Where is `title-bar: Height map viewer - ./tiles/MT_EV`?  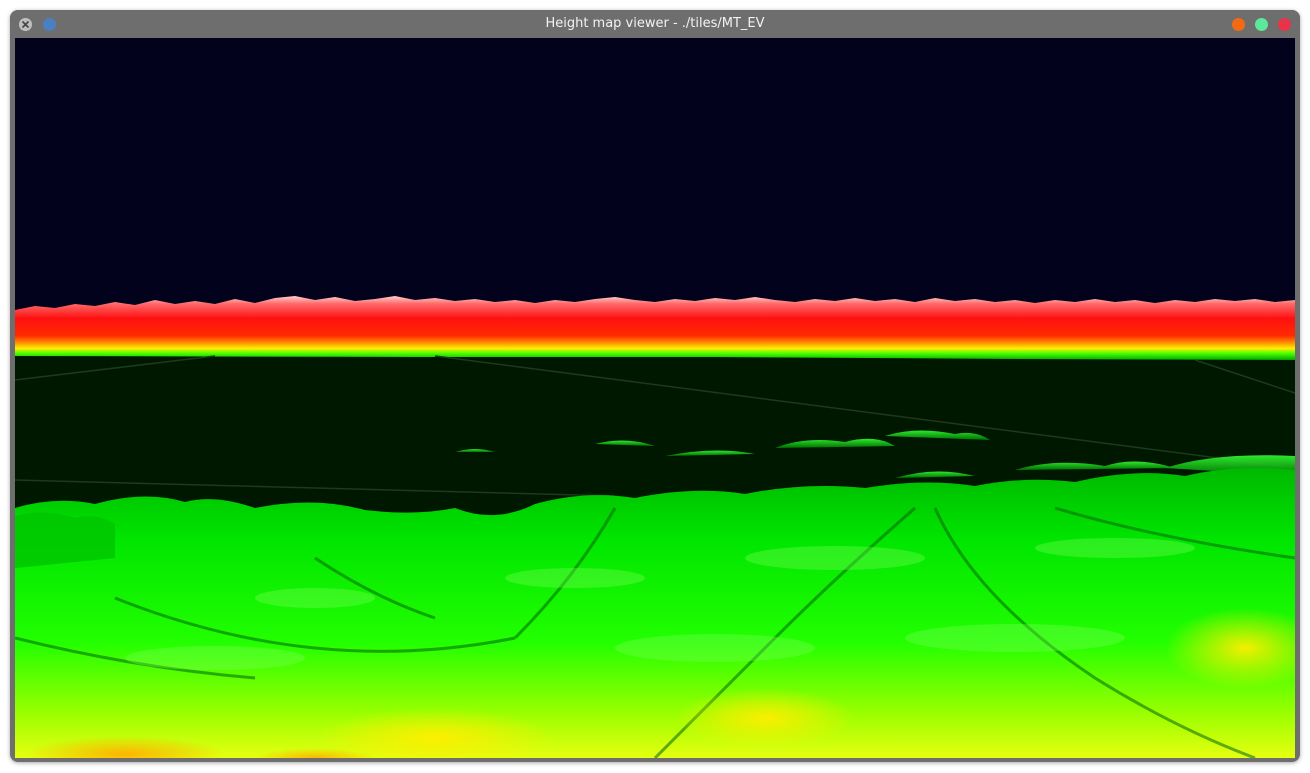
title-bar: Height map viewer - ./tiles/MT_EV is located at coordinates (655, 24).